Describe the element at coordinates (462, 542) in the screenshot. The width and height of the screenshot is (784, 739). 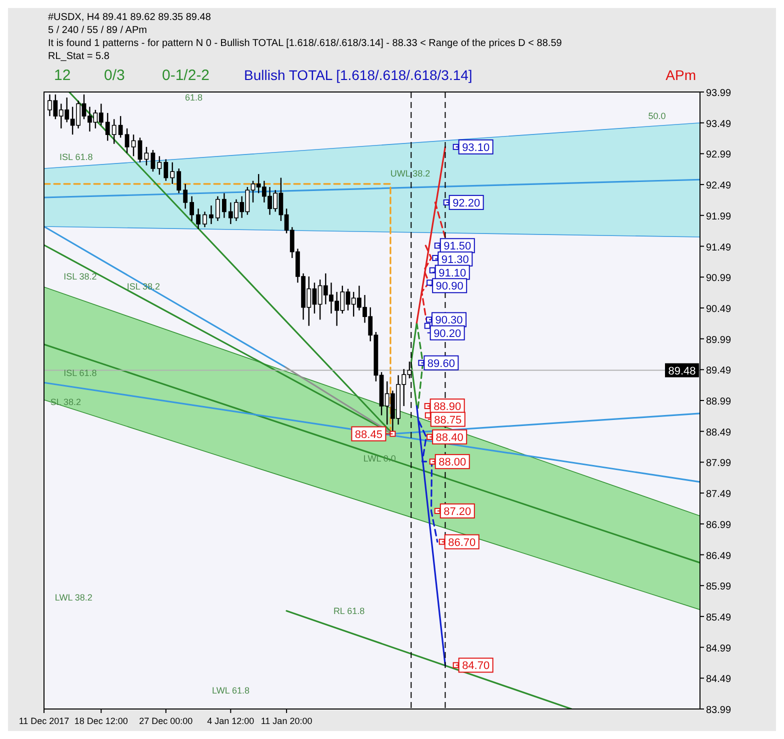
I see `data-label: 86.70` at that location.